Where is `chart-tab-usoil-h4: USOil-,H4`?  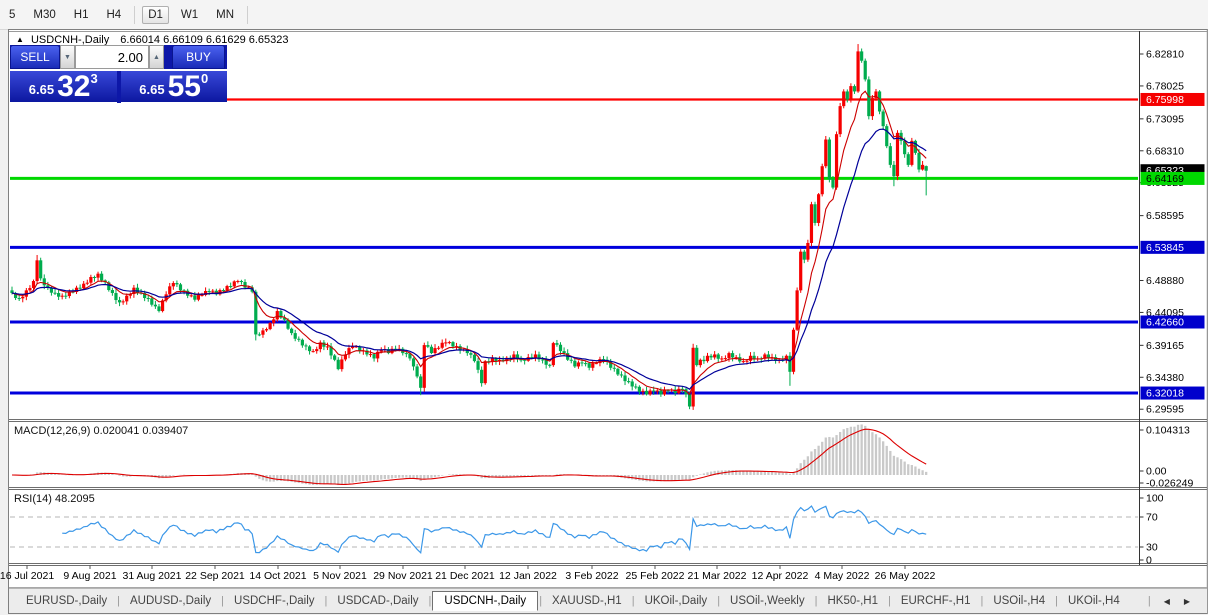 chart-tab-usoil-h4: USOil-,H4 is located at coordinates (1019, 601).